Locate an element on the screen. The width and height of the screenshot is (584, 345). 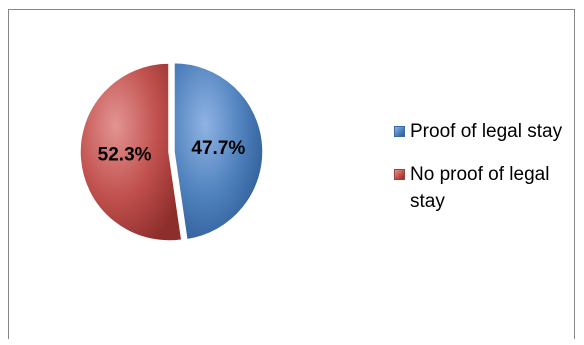
pie-slice-proof is located at coordinates (218, 151).